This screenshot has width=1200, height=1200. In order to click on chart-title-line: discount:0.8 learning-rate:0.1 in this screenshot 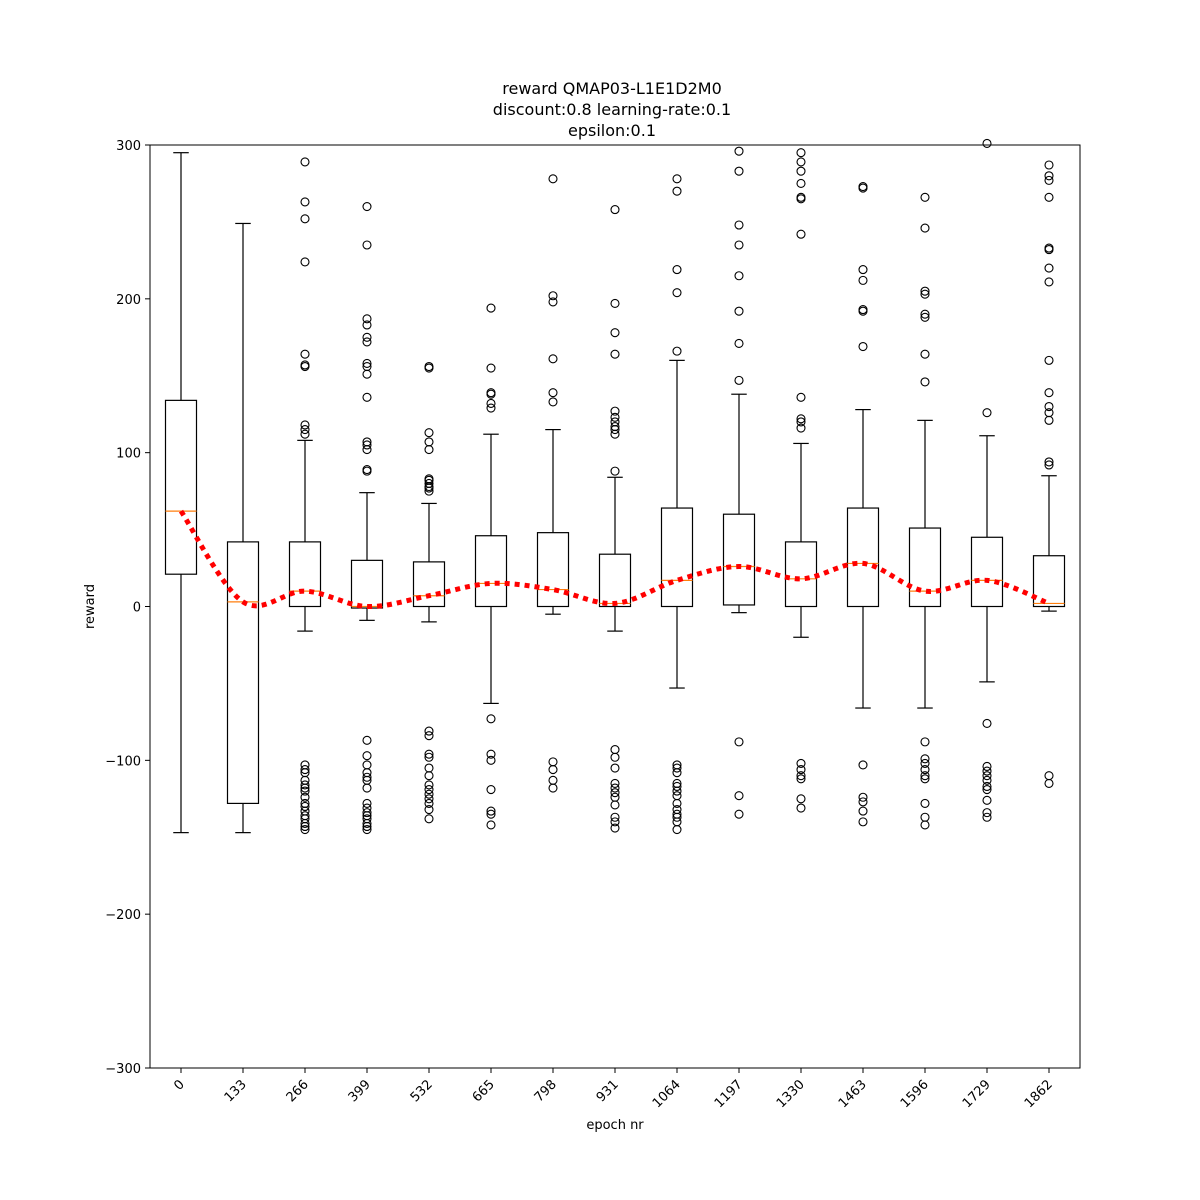, I will do `click(612, 109)`.